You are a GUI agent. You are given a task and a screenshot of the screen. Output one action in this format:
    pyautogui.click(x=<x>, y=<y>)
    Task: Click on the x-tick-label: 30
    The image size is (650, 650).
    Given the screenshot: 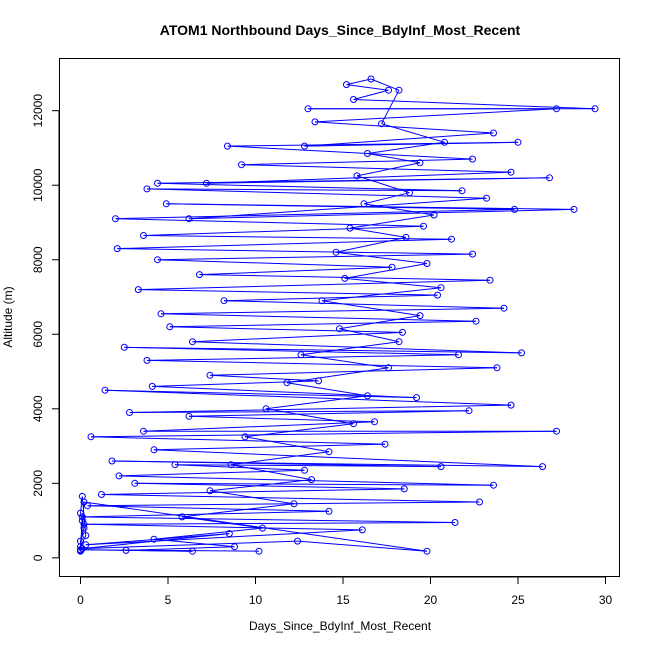 What is the action you would take?
    pyautogui.click(x=606, y=600)
    